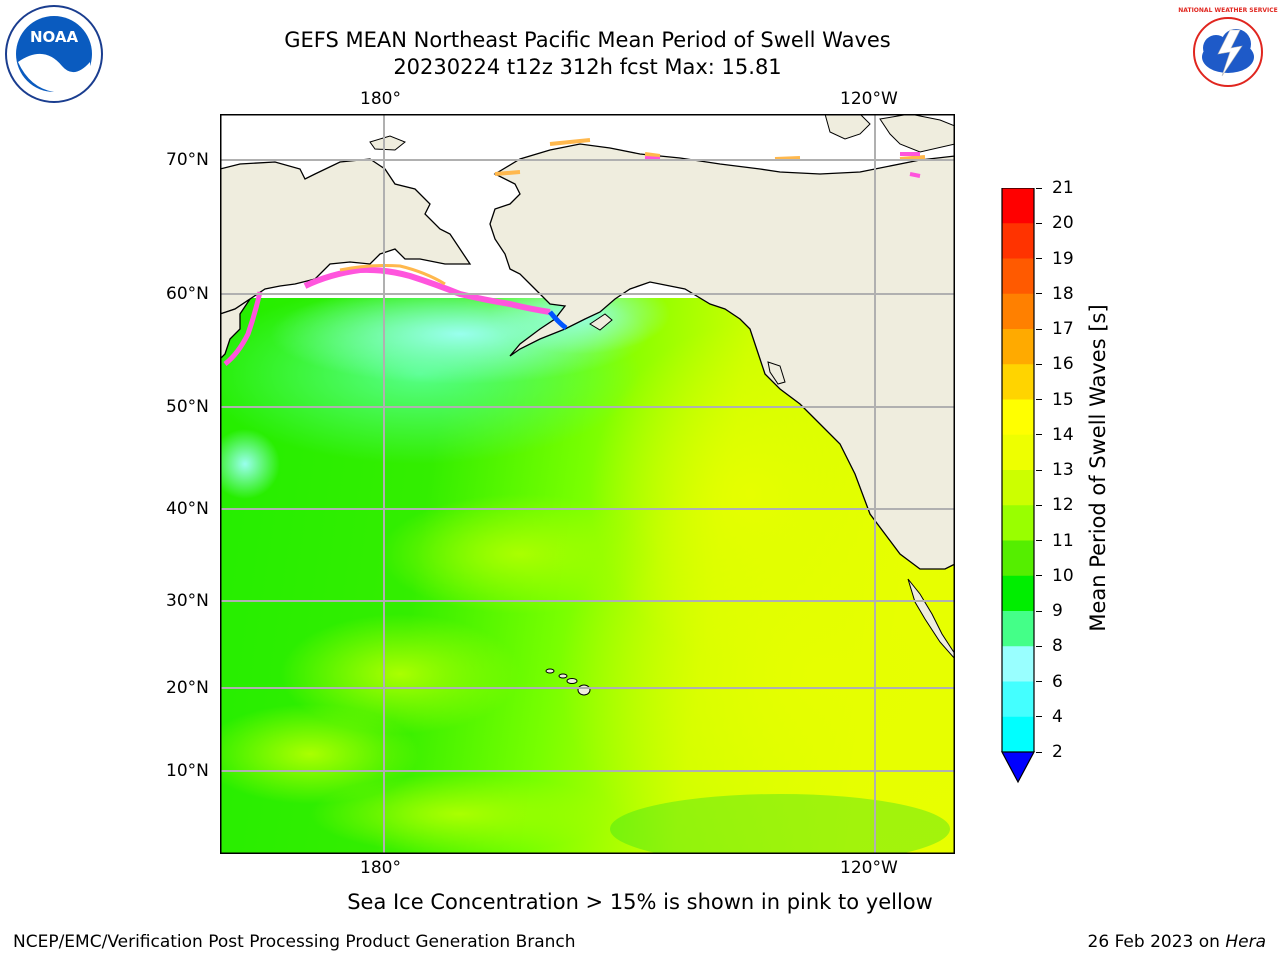 The height and width of the screenshot is (960, 1280). Describe the element at coordinates (54, 54) in the screenshot. I see `noaa-logo: NOAA` at that location.